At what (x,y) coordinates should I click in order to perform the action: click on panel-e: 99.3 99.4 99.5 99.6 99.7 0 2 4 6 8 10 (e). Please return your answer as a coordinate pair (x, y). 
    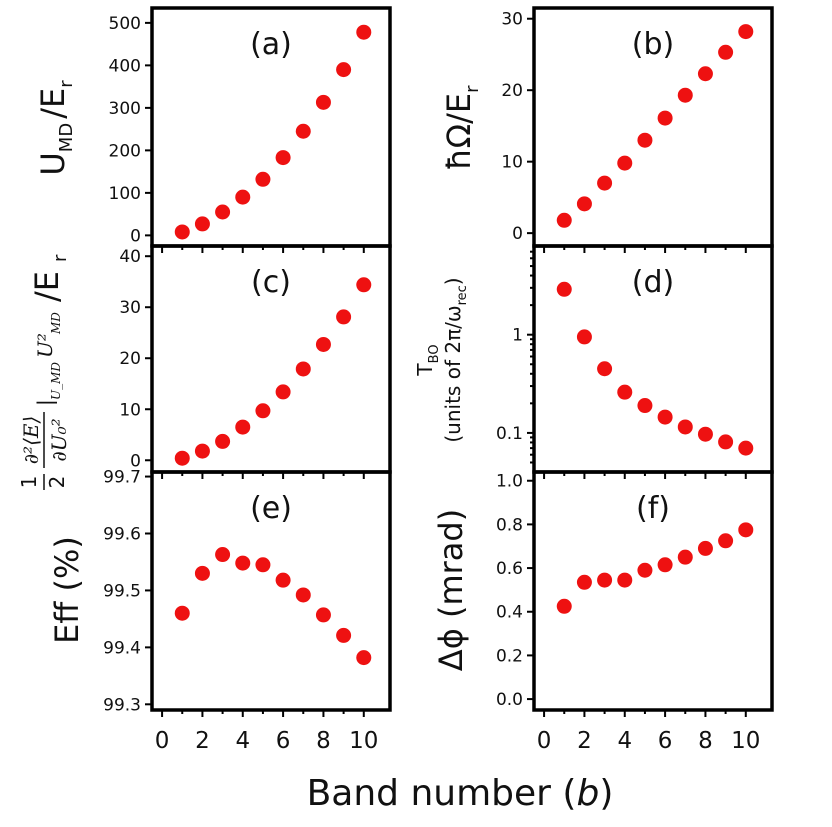
    Looking at the image, I should click on (247, 611).